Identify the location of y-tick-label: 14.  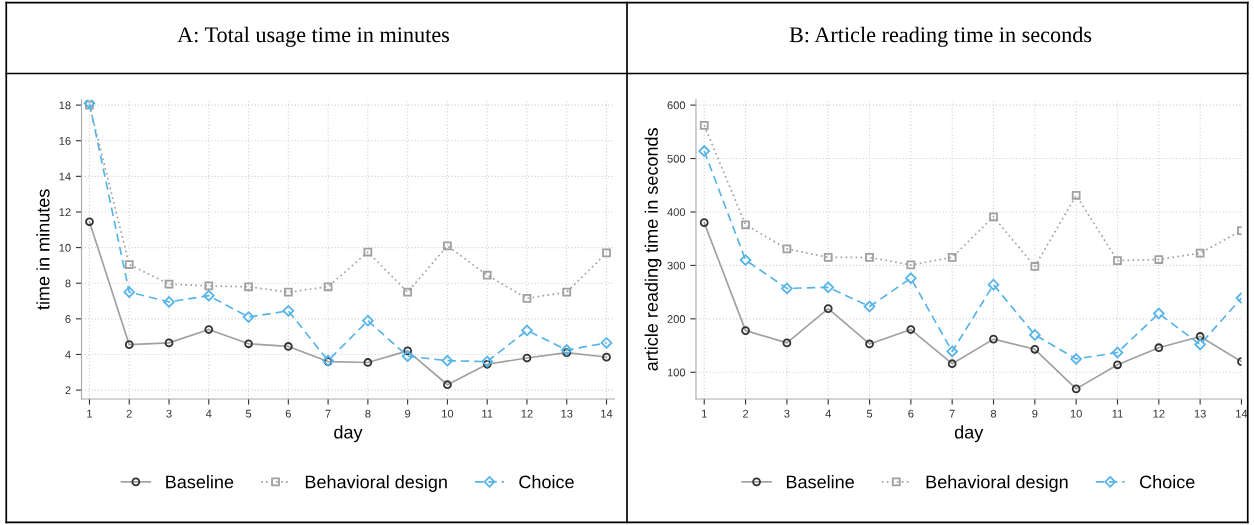
(65, 176).